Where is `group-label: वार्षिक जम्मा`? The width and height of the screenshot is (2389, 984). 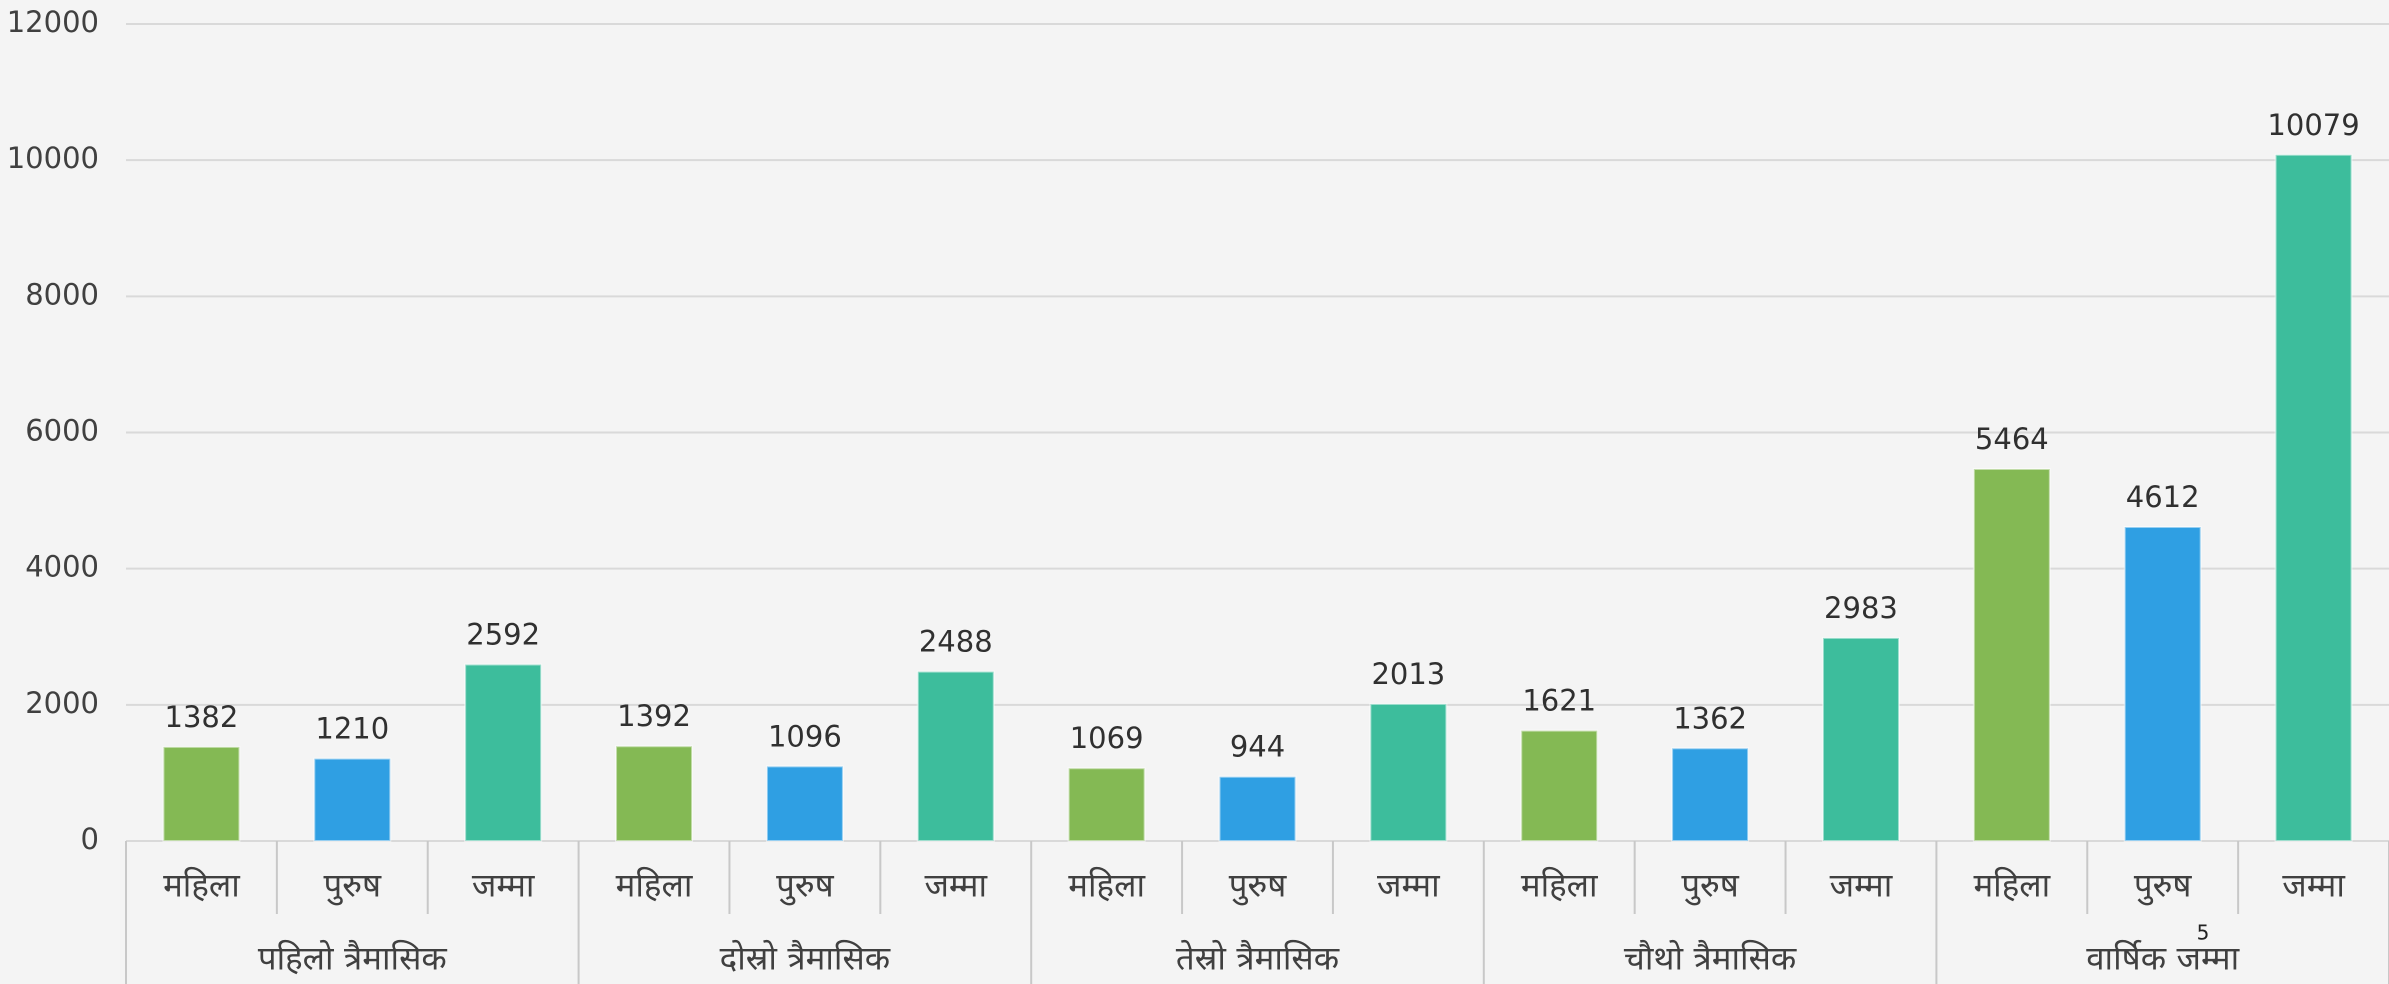 group-label: वार्षिक जम्मा is located at coordinates (2163, 958).